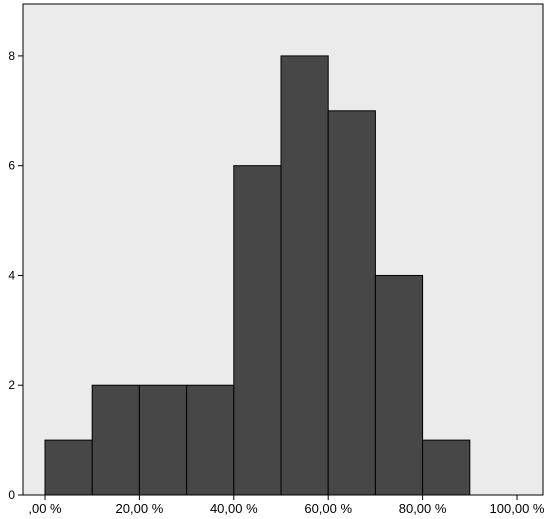 The height and width of the screenshot is (519, 560). I want to click on x-tick-label: ,00 %, so click(45, 508).